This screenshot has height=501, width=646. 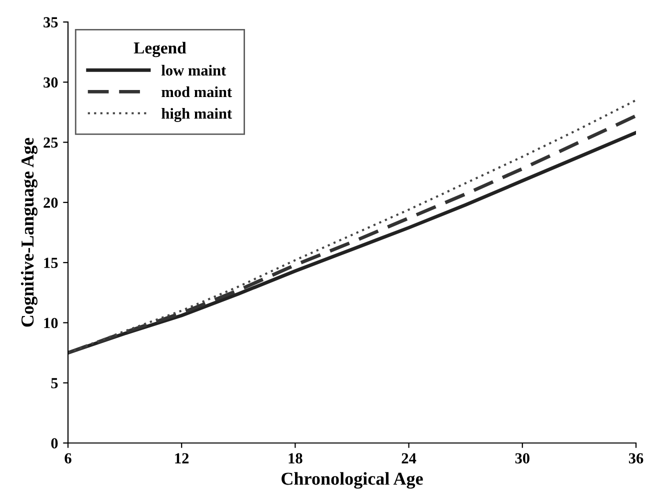 What do you see at coordinates (295, 458) in the screenshot?
I see `x-tick-label: 18` at bounding box center [295, 458].